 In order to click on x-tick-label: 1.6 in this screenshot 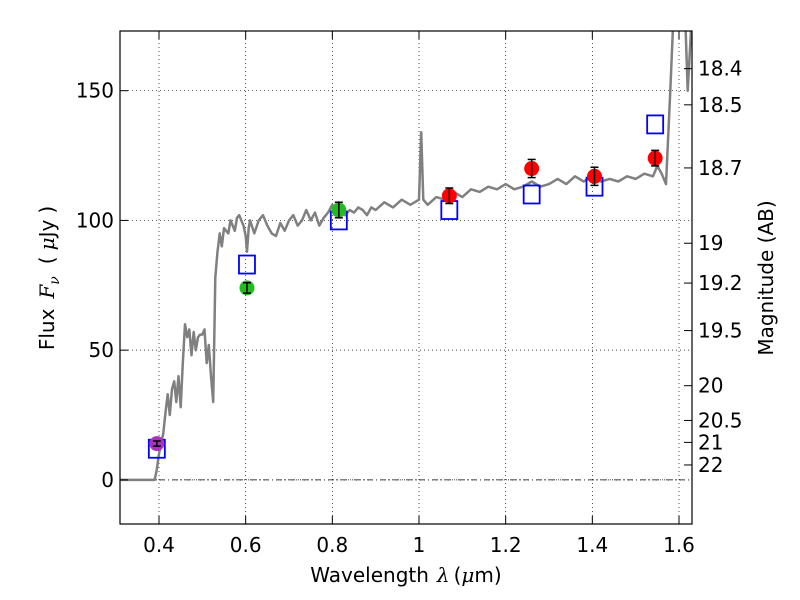, I will do `click(679, 545)`.